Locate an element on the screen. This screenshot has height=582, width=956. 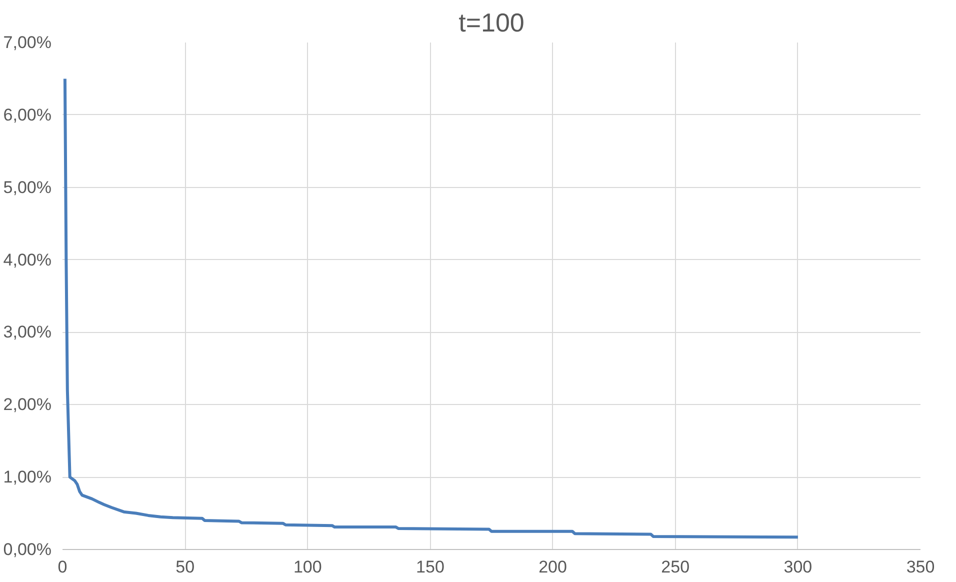
y-tick-label: 1,00% is located at coordinates (27, 477).